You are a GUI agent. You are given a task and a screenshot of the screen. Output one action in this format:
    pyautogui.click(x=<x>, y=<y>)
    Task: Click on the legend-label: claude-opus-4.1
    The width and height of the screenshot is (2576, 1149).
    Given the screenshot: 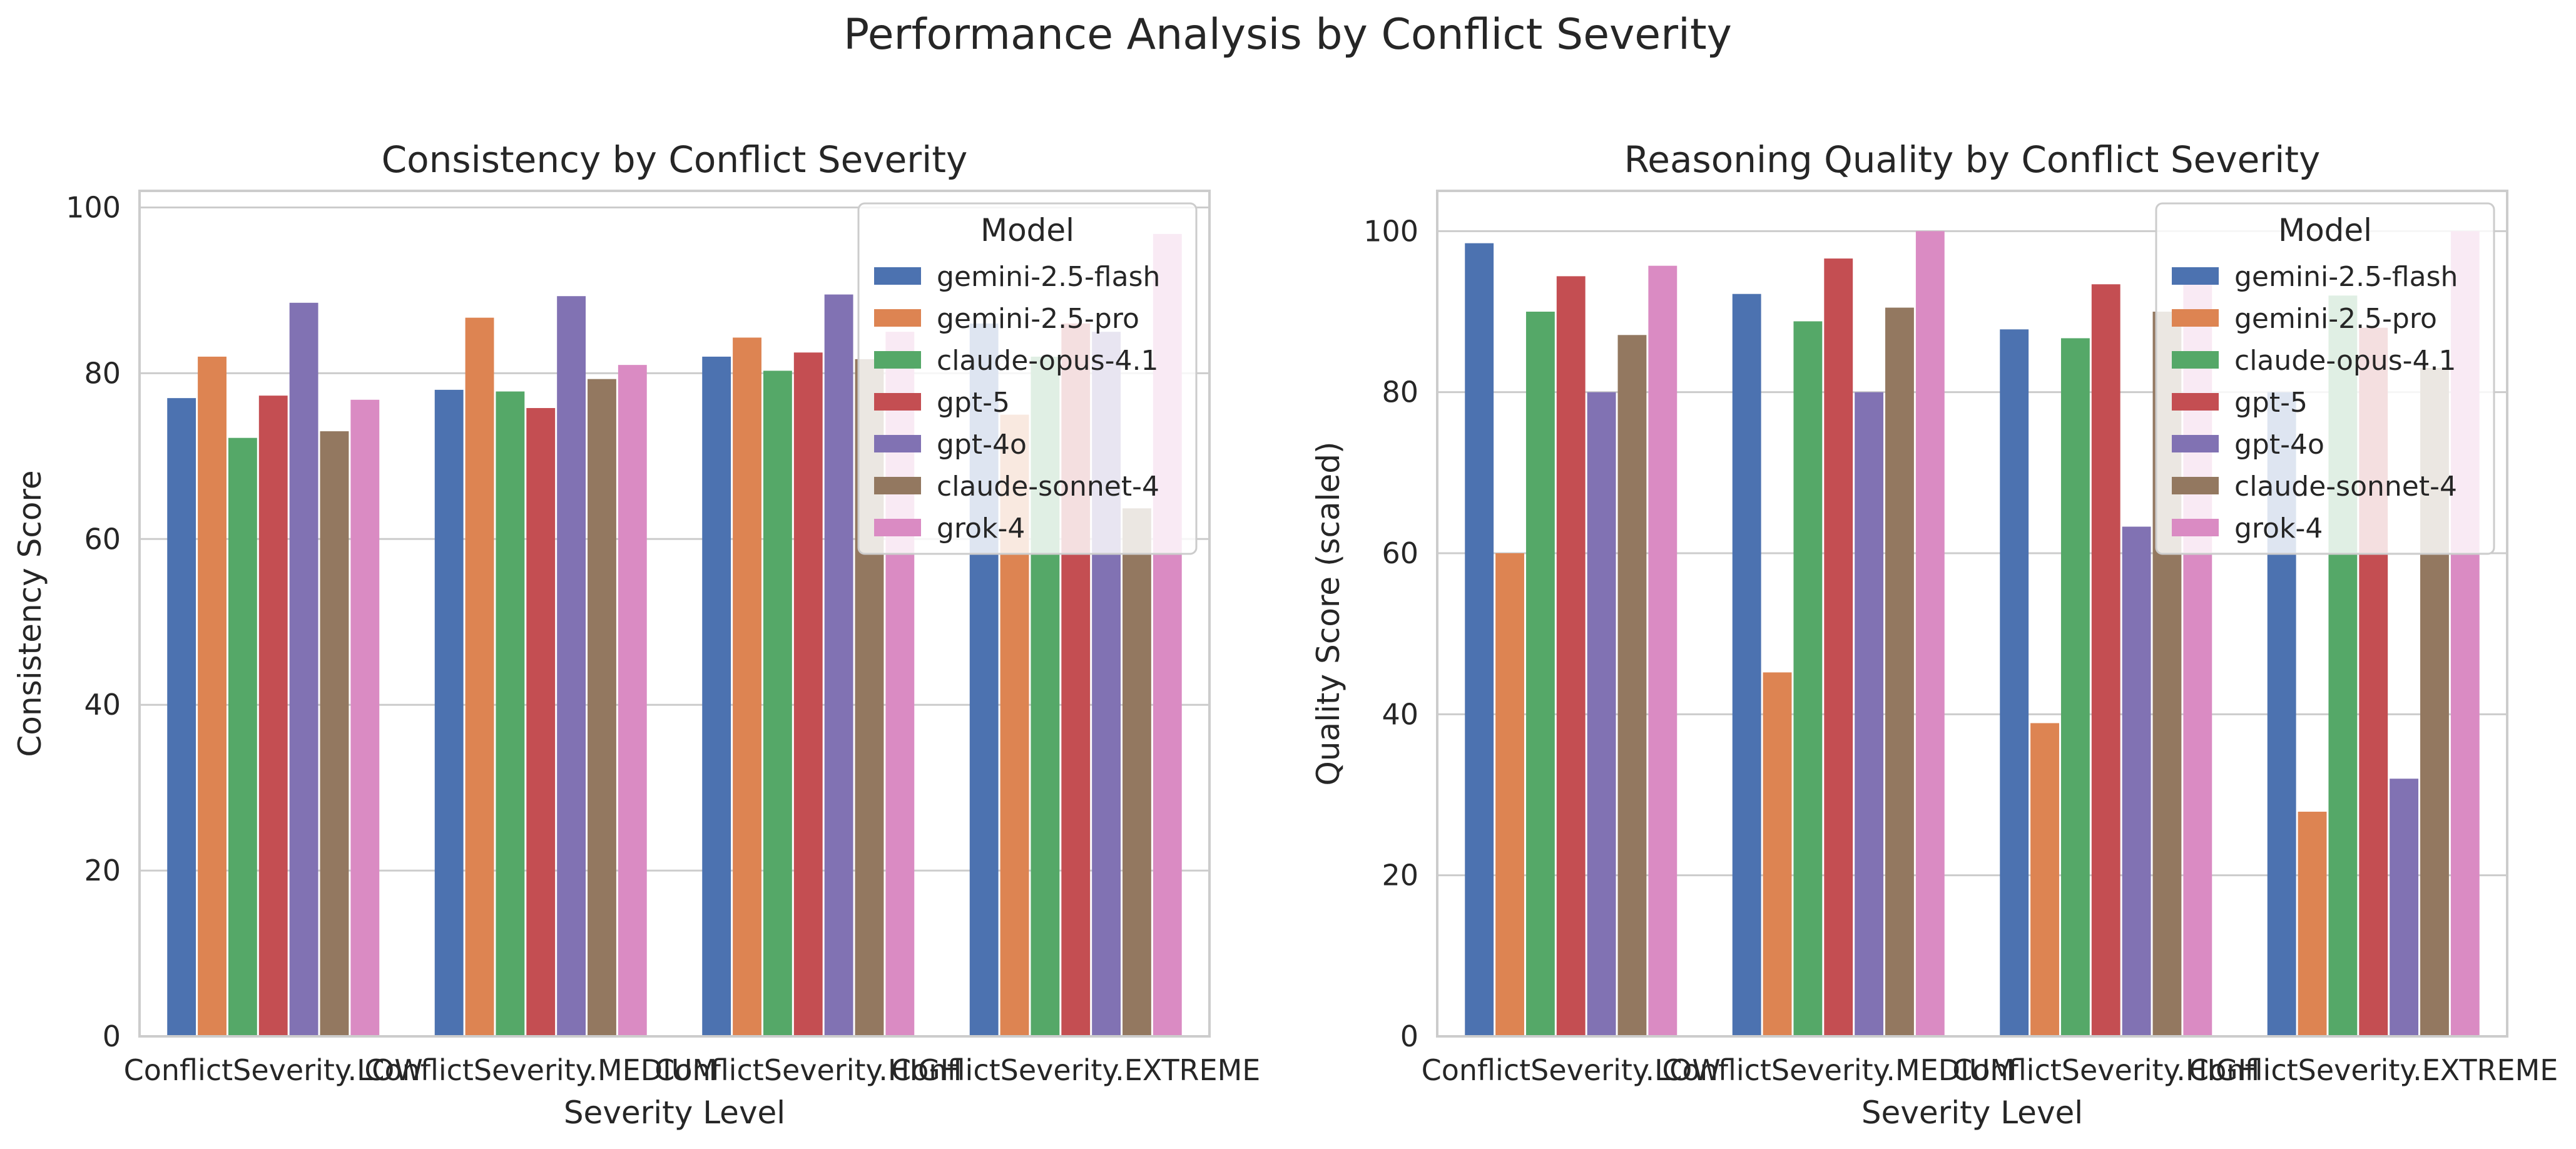 What is the action you would take?
    pyautogui.click(x=1047, y=361)
    